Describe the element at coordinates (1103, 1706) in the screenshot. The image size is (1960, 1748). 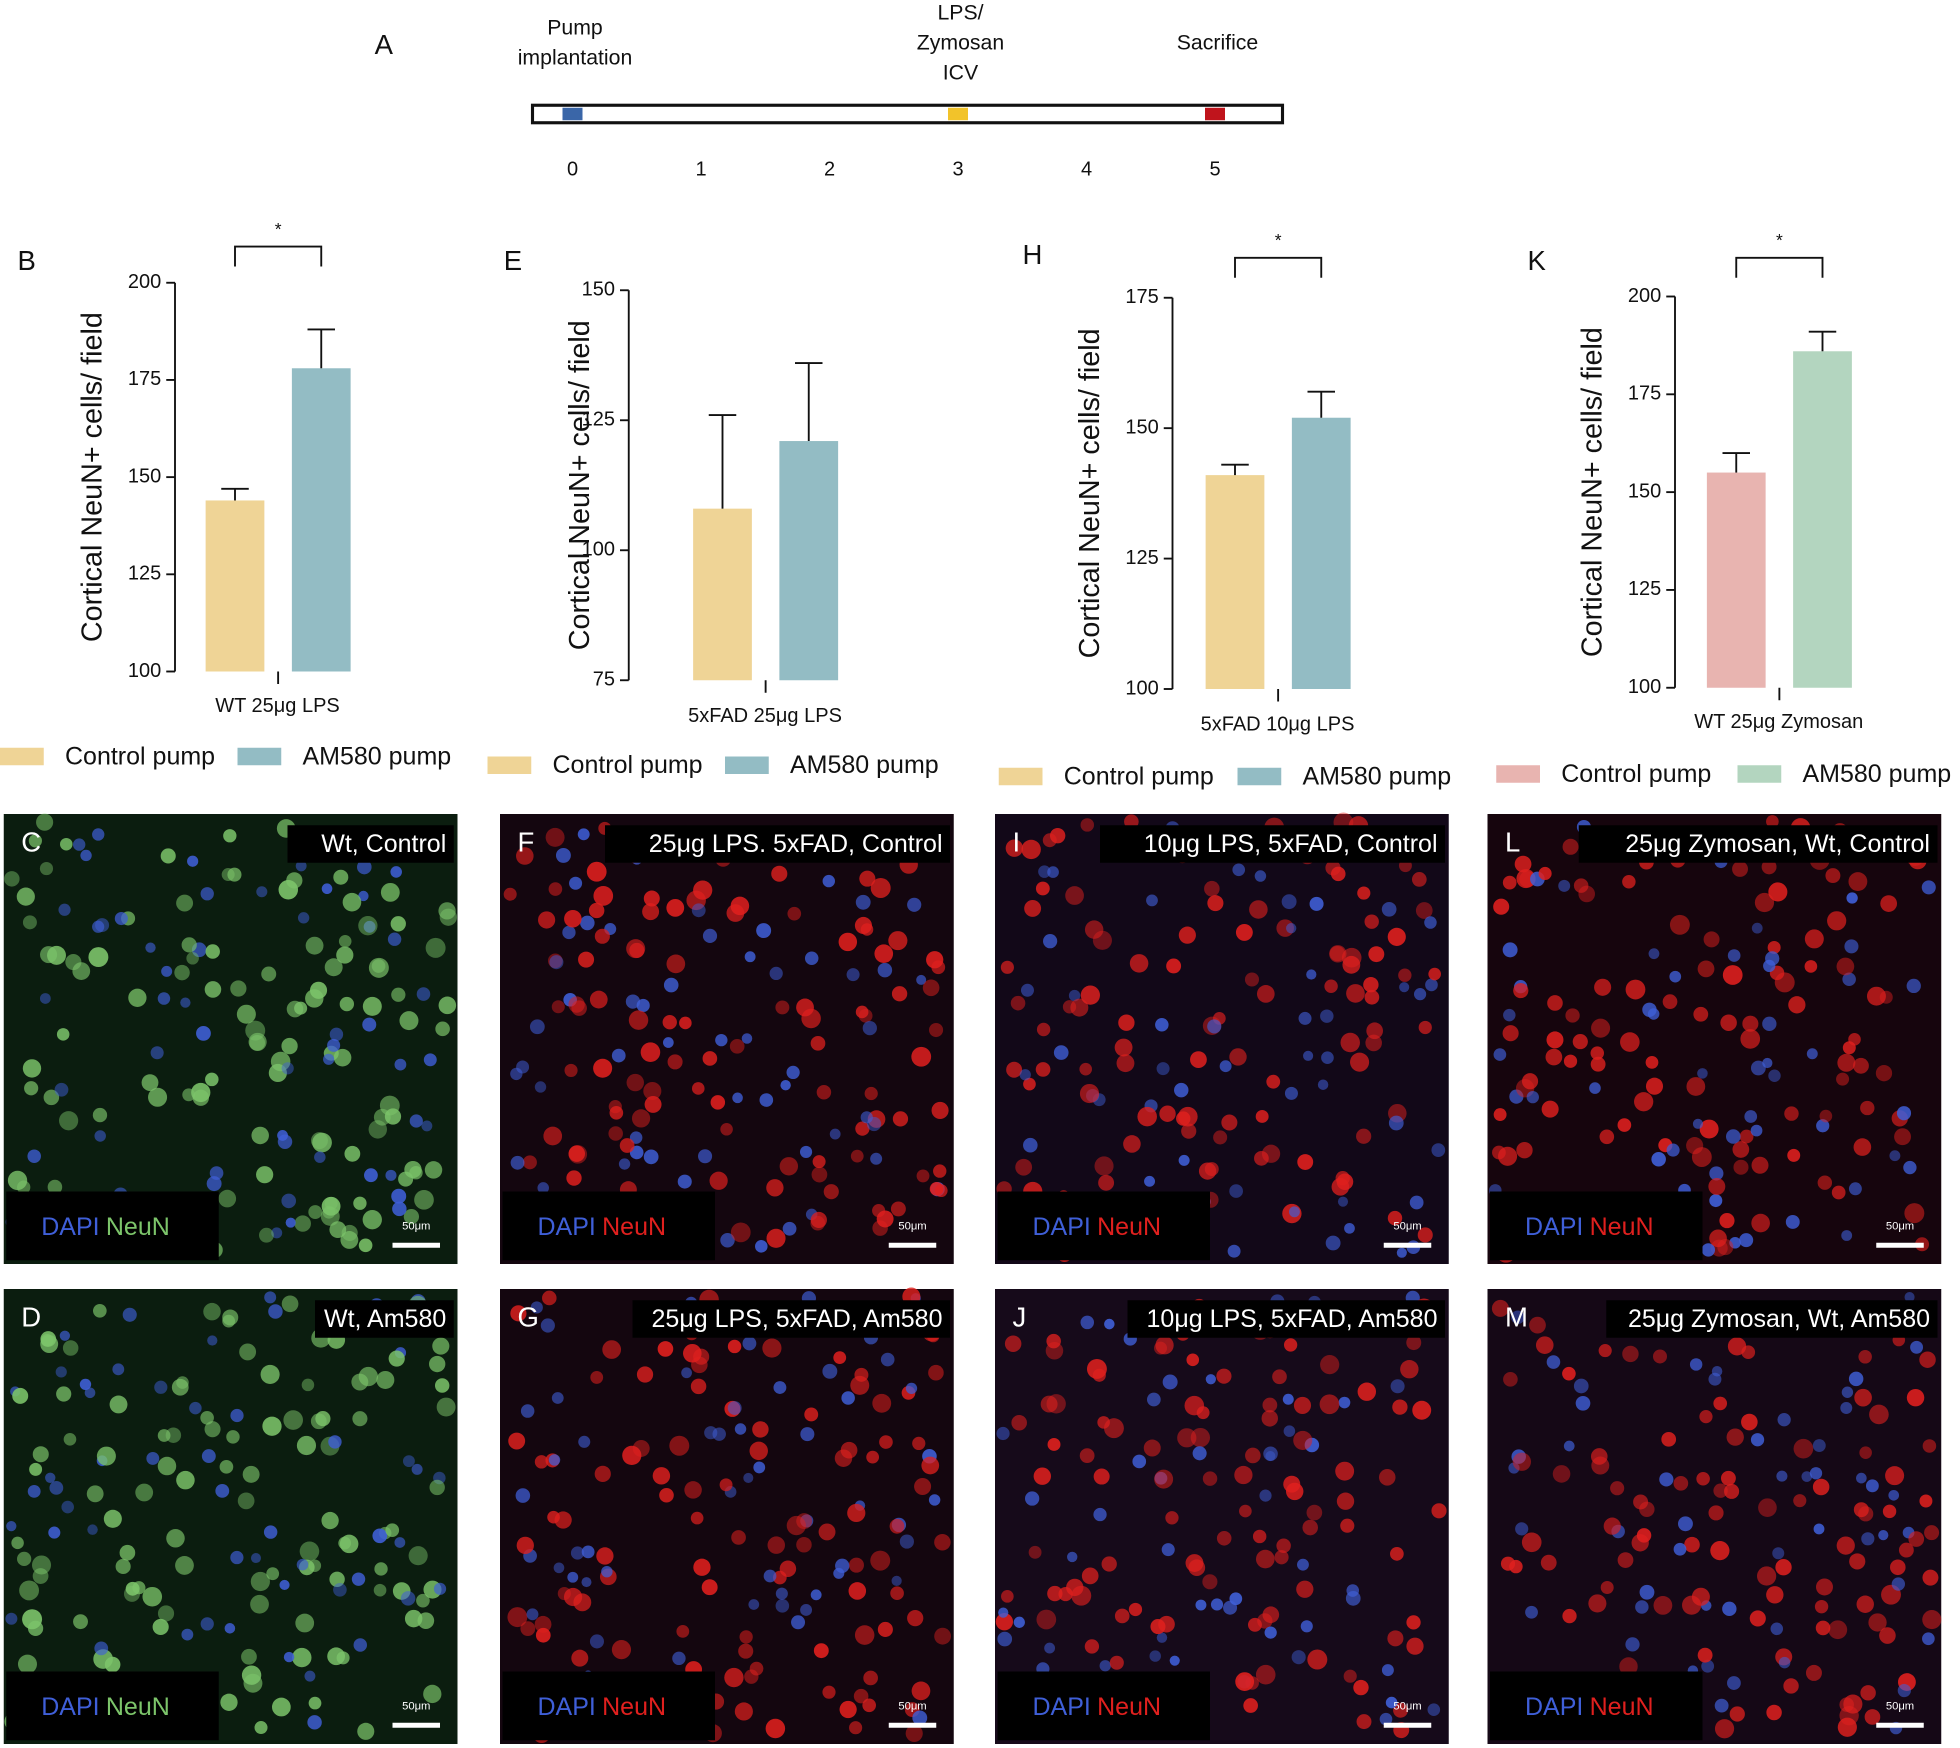
I see `stain-box` at that location.